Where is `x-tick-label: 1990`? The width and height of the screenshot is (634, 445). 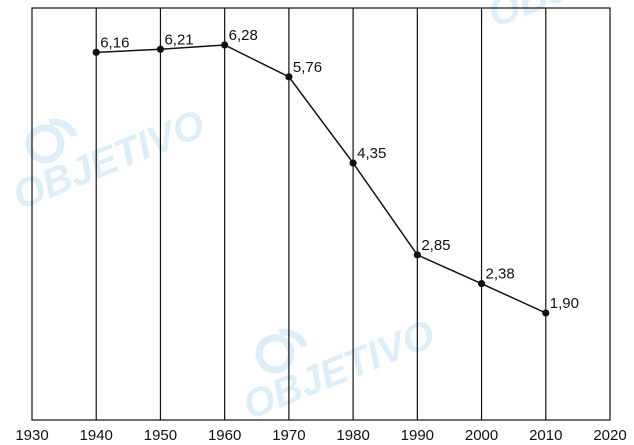
x-tick-label: 1990 is located at coordinates (417, 435).